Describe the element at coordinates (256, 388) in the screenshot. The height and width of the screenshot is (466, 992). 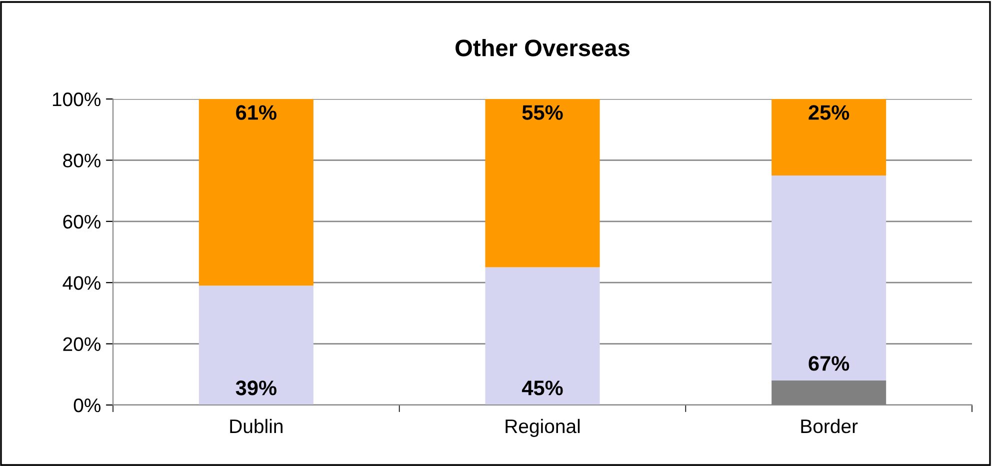
I see `data-label: 39%` at that location.